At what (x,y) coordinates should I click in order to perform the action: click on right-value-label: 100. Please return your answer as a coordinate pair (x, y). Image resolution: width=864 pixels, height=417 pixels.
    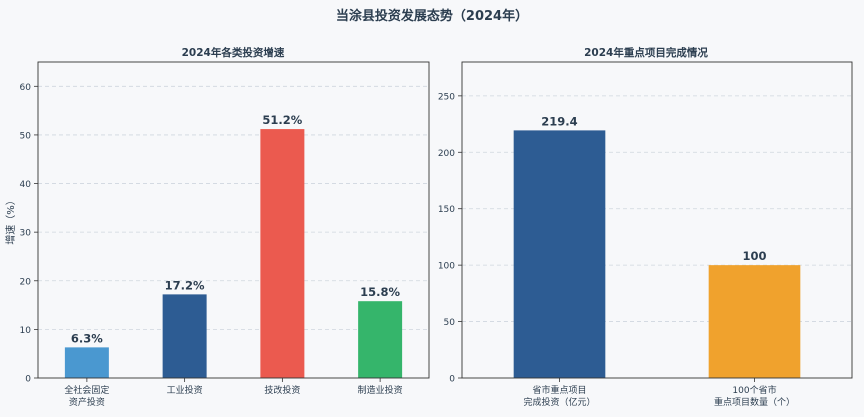
    Looking at the image, I should click on (754, 256).